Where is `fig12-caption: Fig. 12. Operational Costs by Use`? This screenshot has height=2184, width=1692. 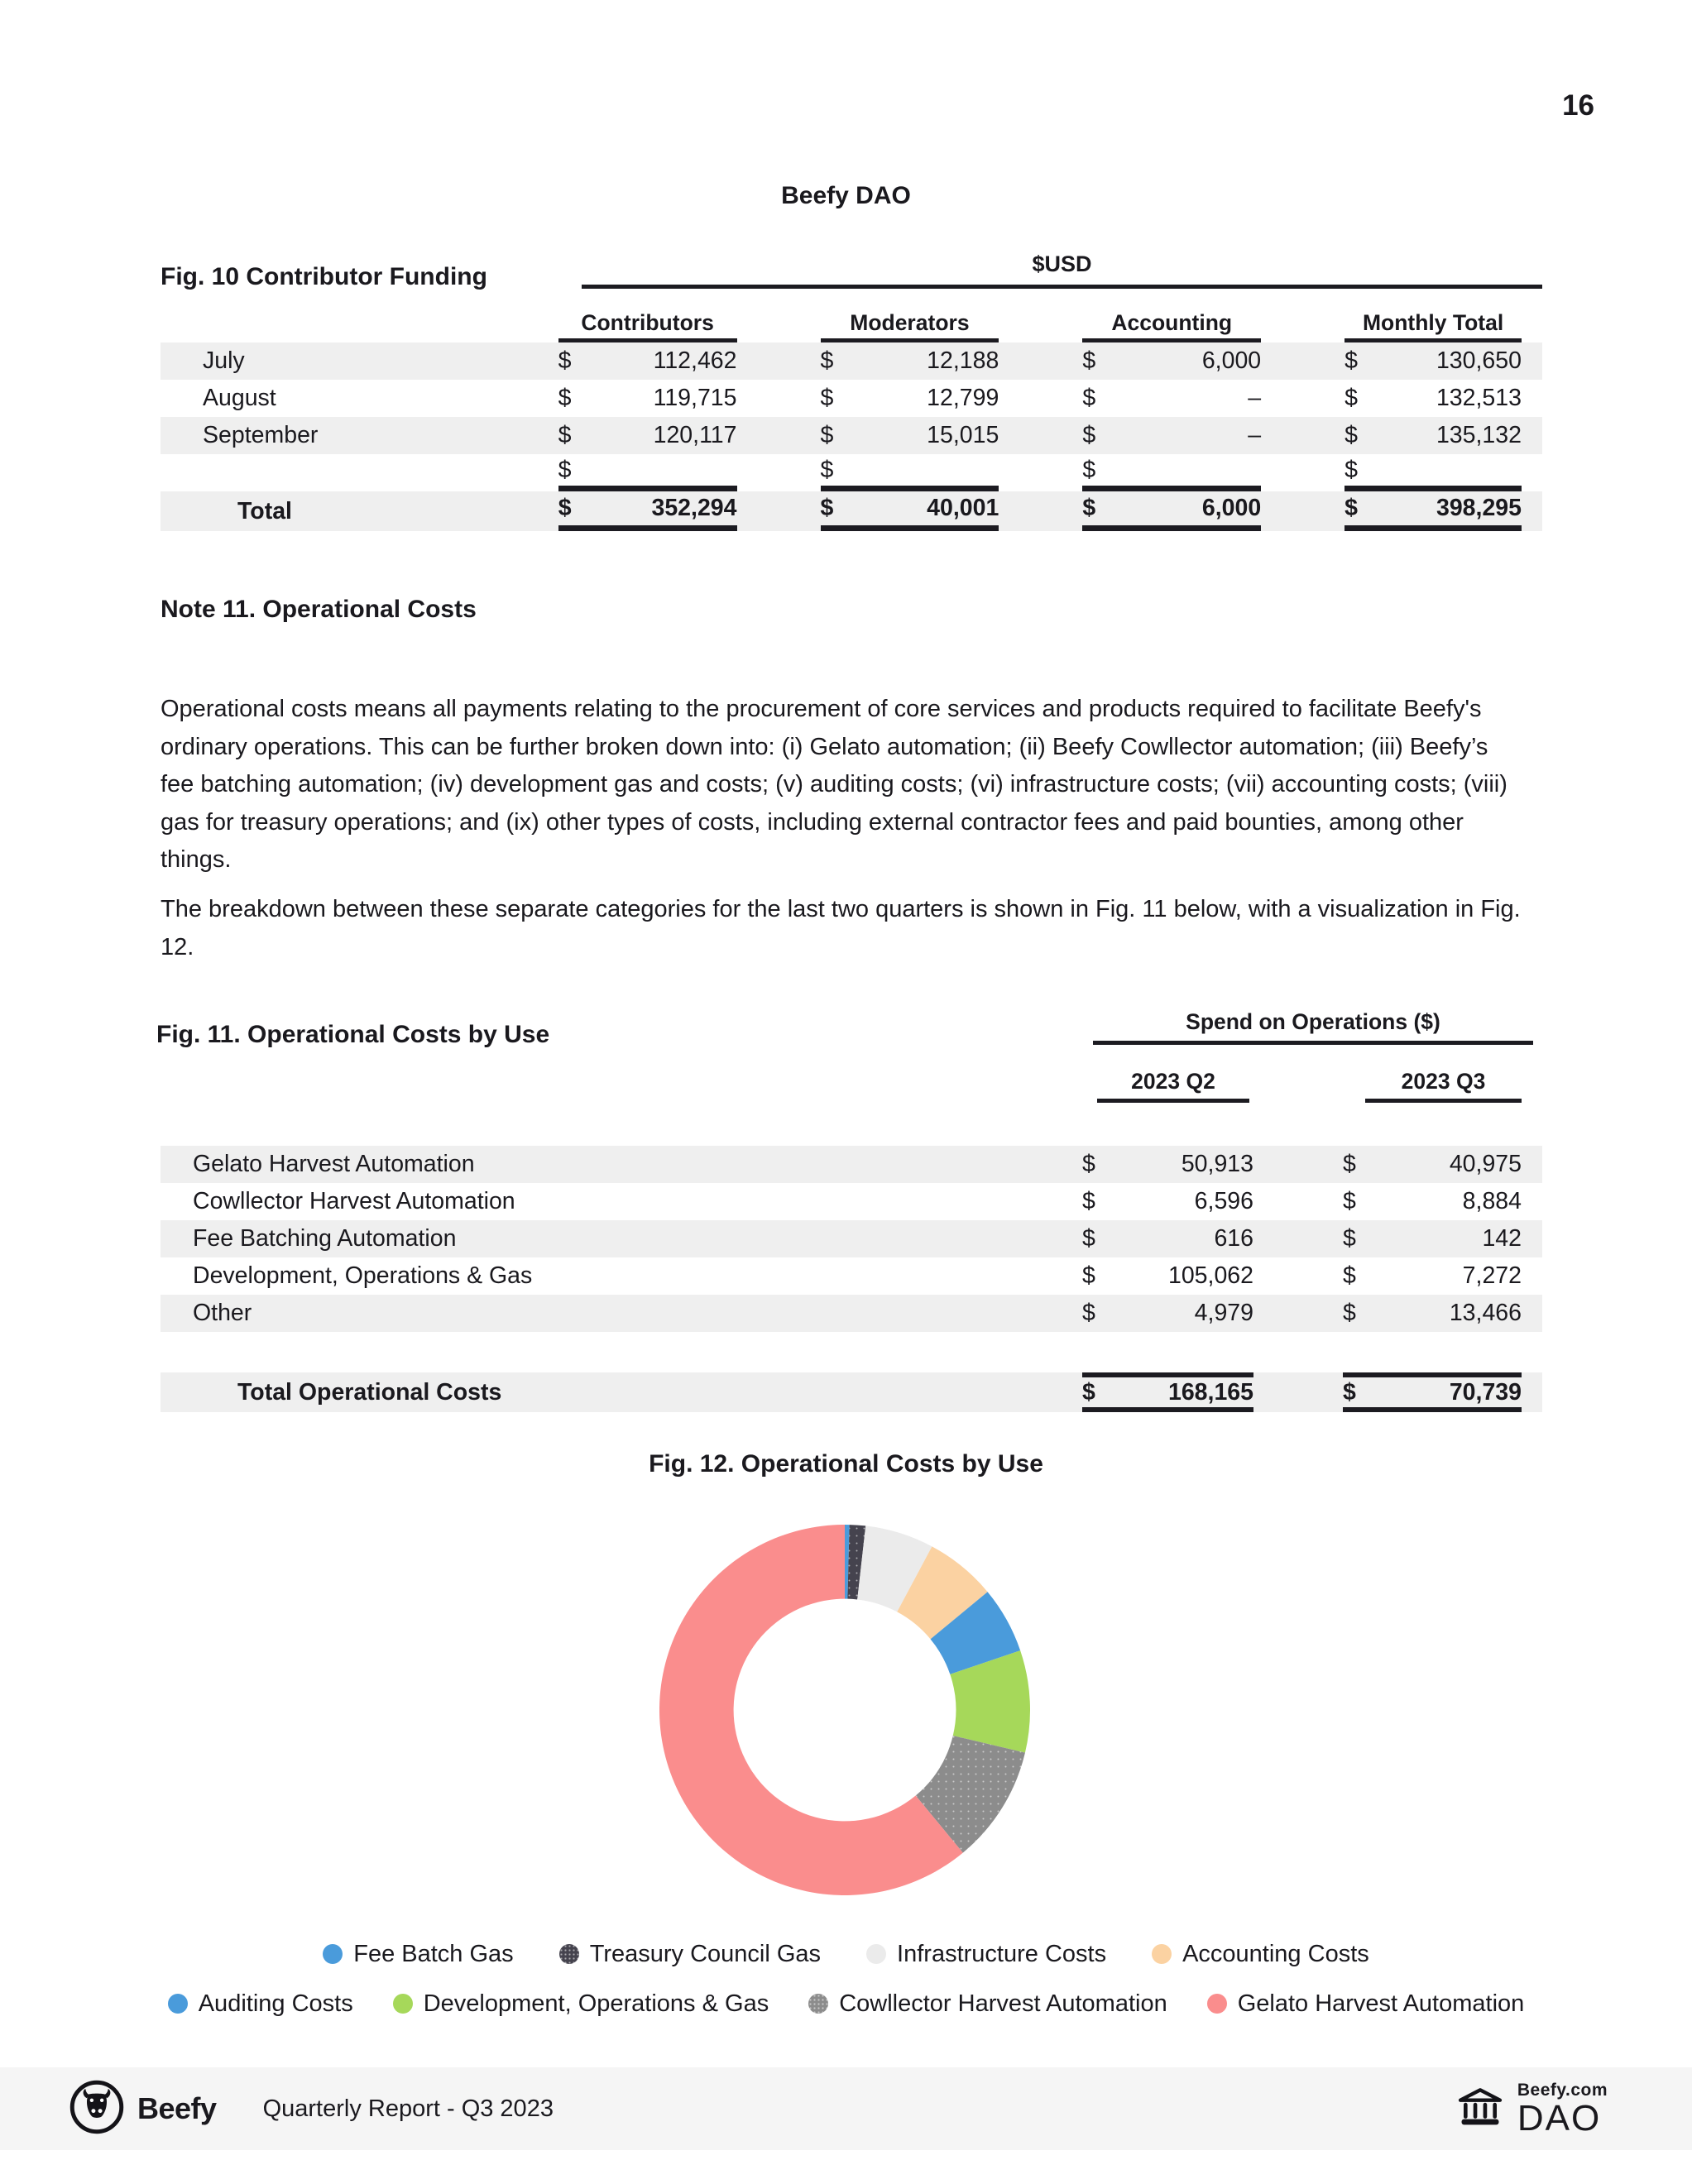
fig12-caption: Fig. 12. Operational Costs by Use is located at coordinates (846, 1464).